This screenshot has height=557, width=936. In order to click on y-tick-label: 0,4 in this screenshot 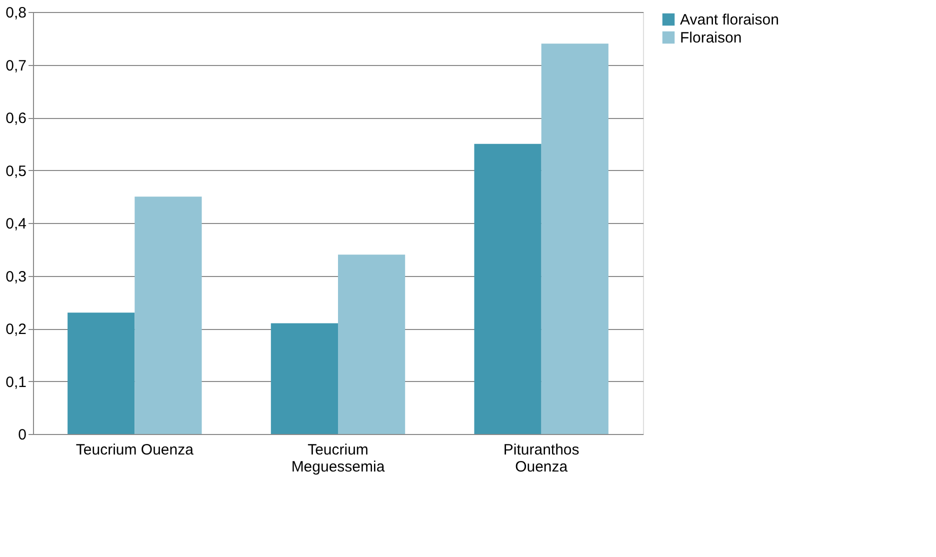, I will do `click(16, 224)`.